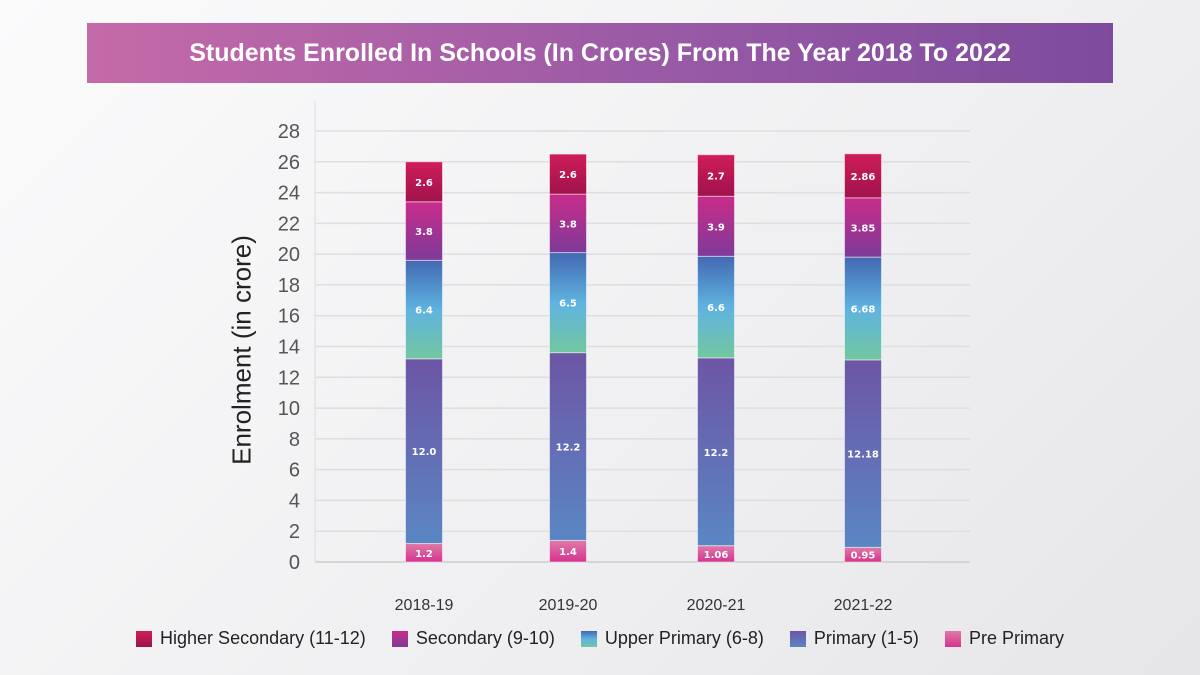  Describe the element at coordinates (863, 556) in the screenshot. I see `data-label: 0.95` at that location.